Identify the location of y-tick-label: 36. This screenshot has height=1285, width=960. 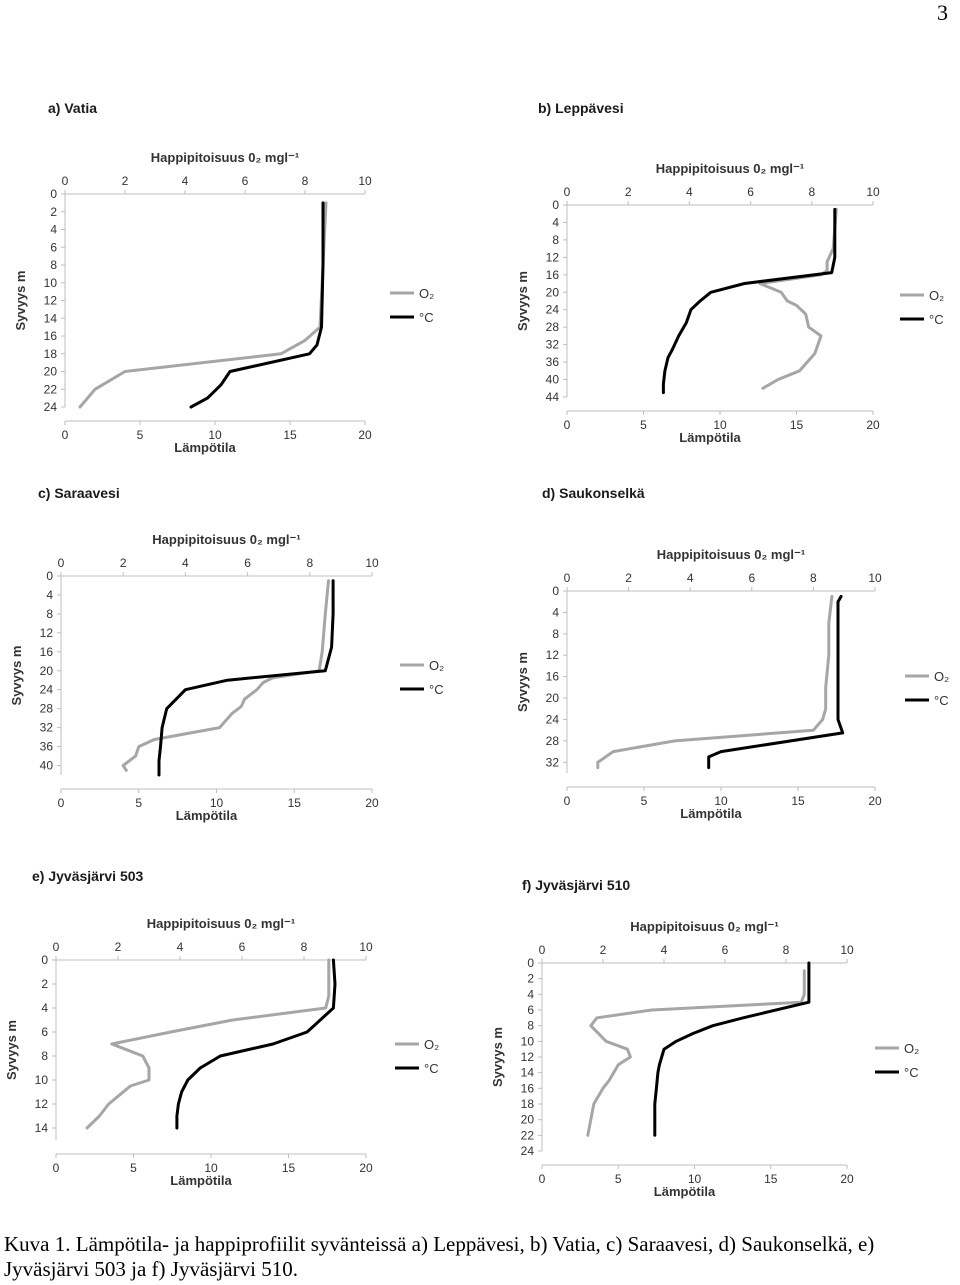
(553, 362).